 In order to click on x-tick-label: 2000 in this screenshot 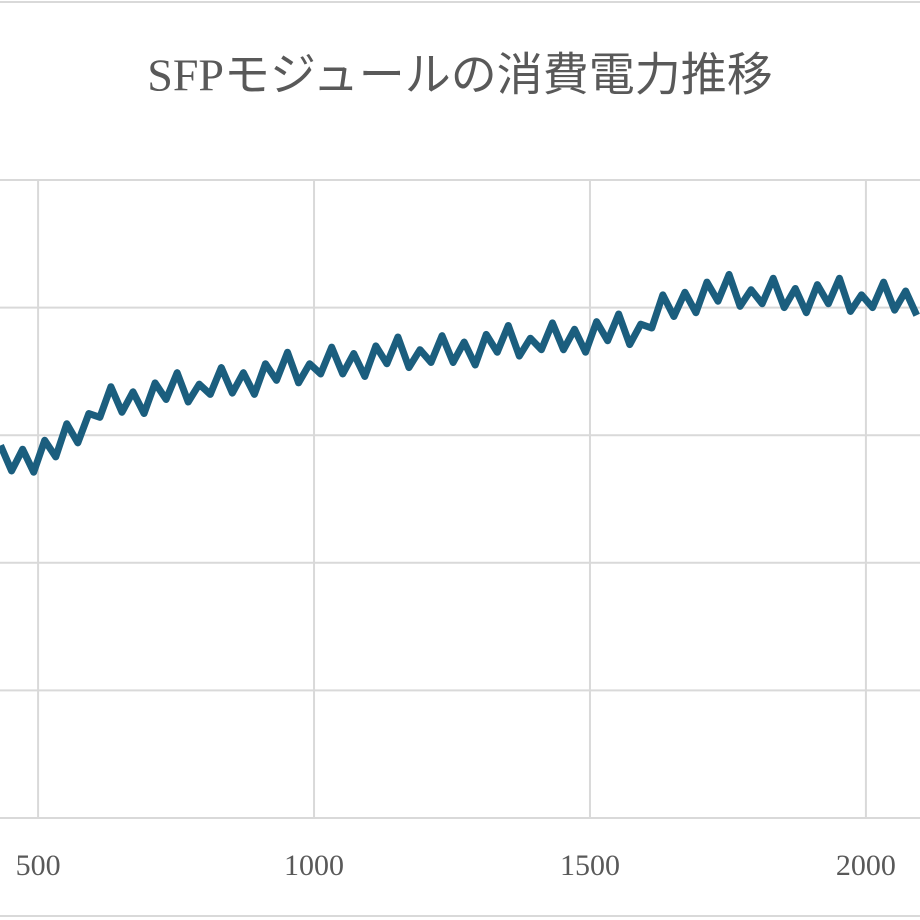, I will do `click(866, 865)`.